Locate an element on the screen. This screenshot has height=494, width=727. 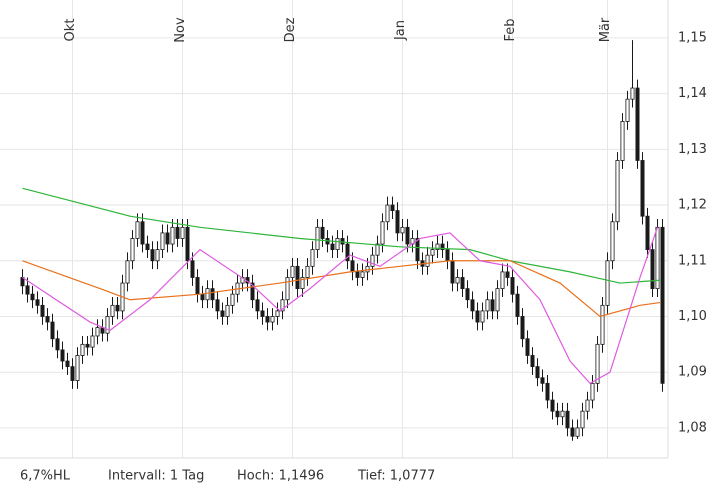
y-tick-label: 1,11 is located at coordinates (692, 260).